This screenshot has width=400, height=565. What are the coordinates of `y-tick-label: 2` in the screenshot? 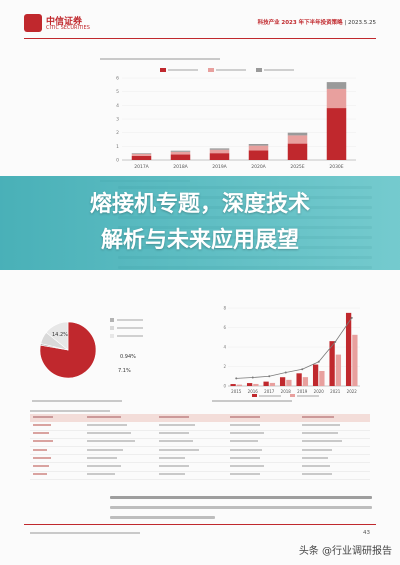 It's located at (224, 366).